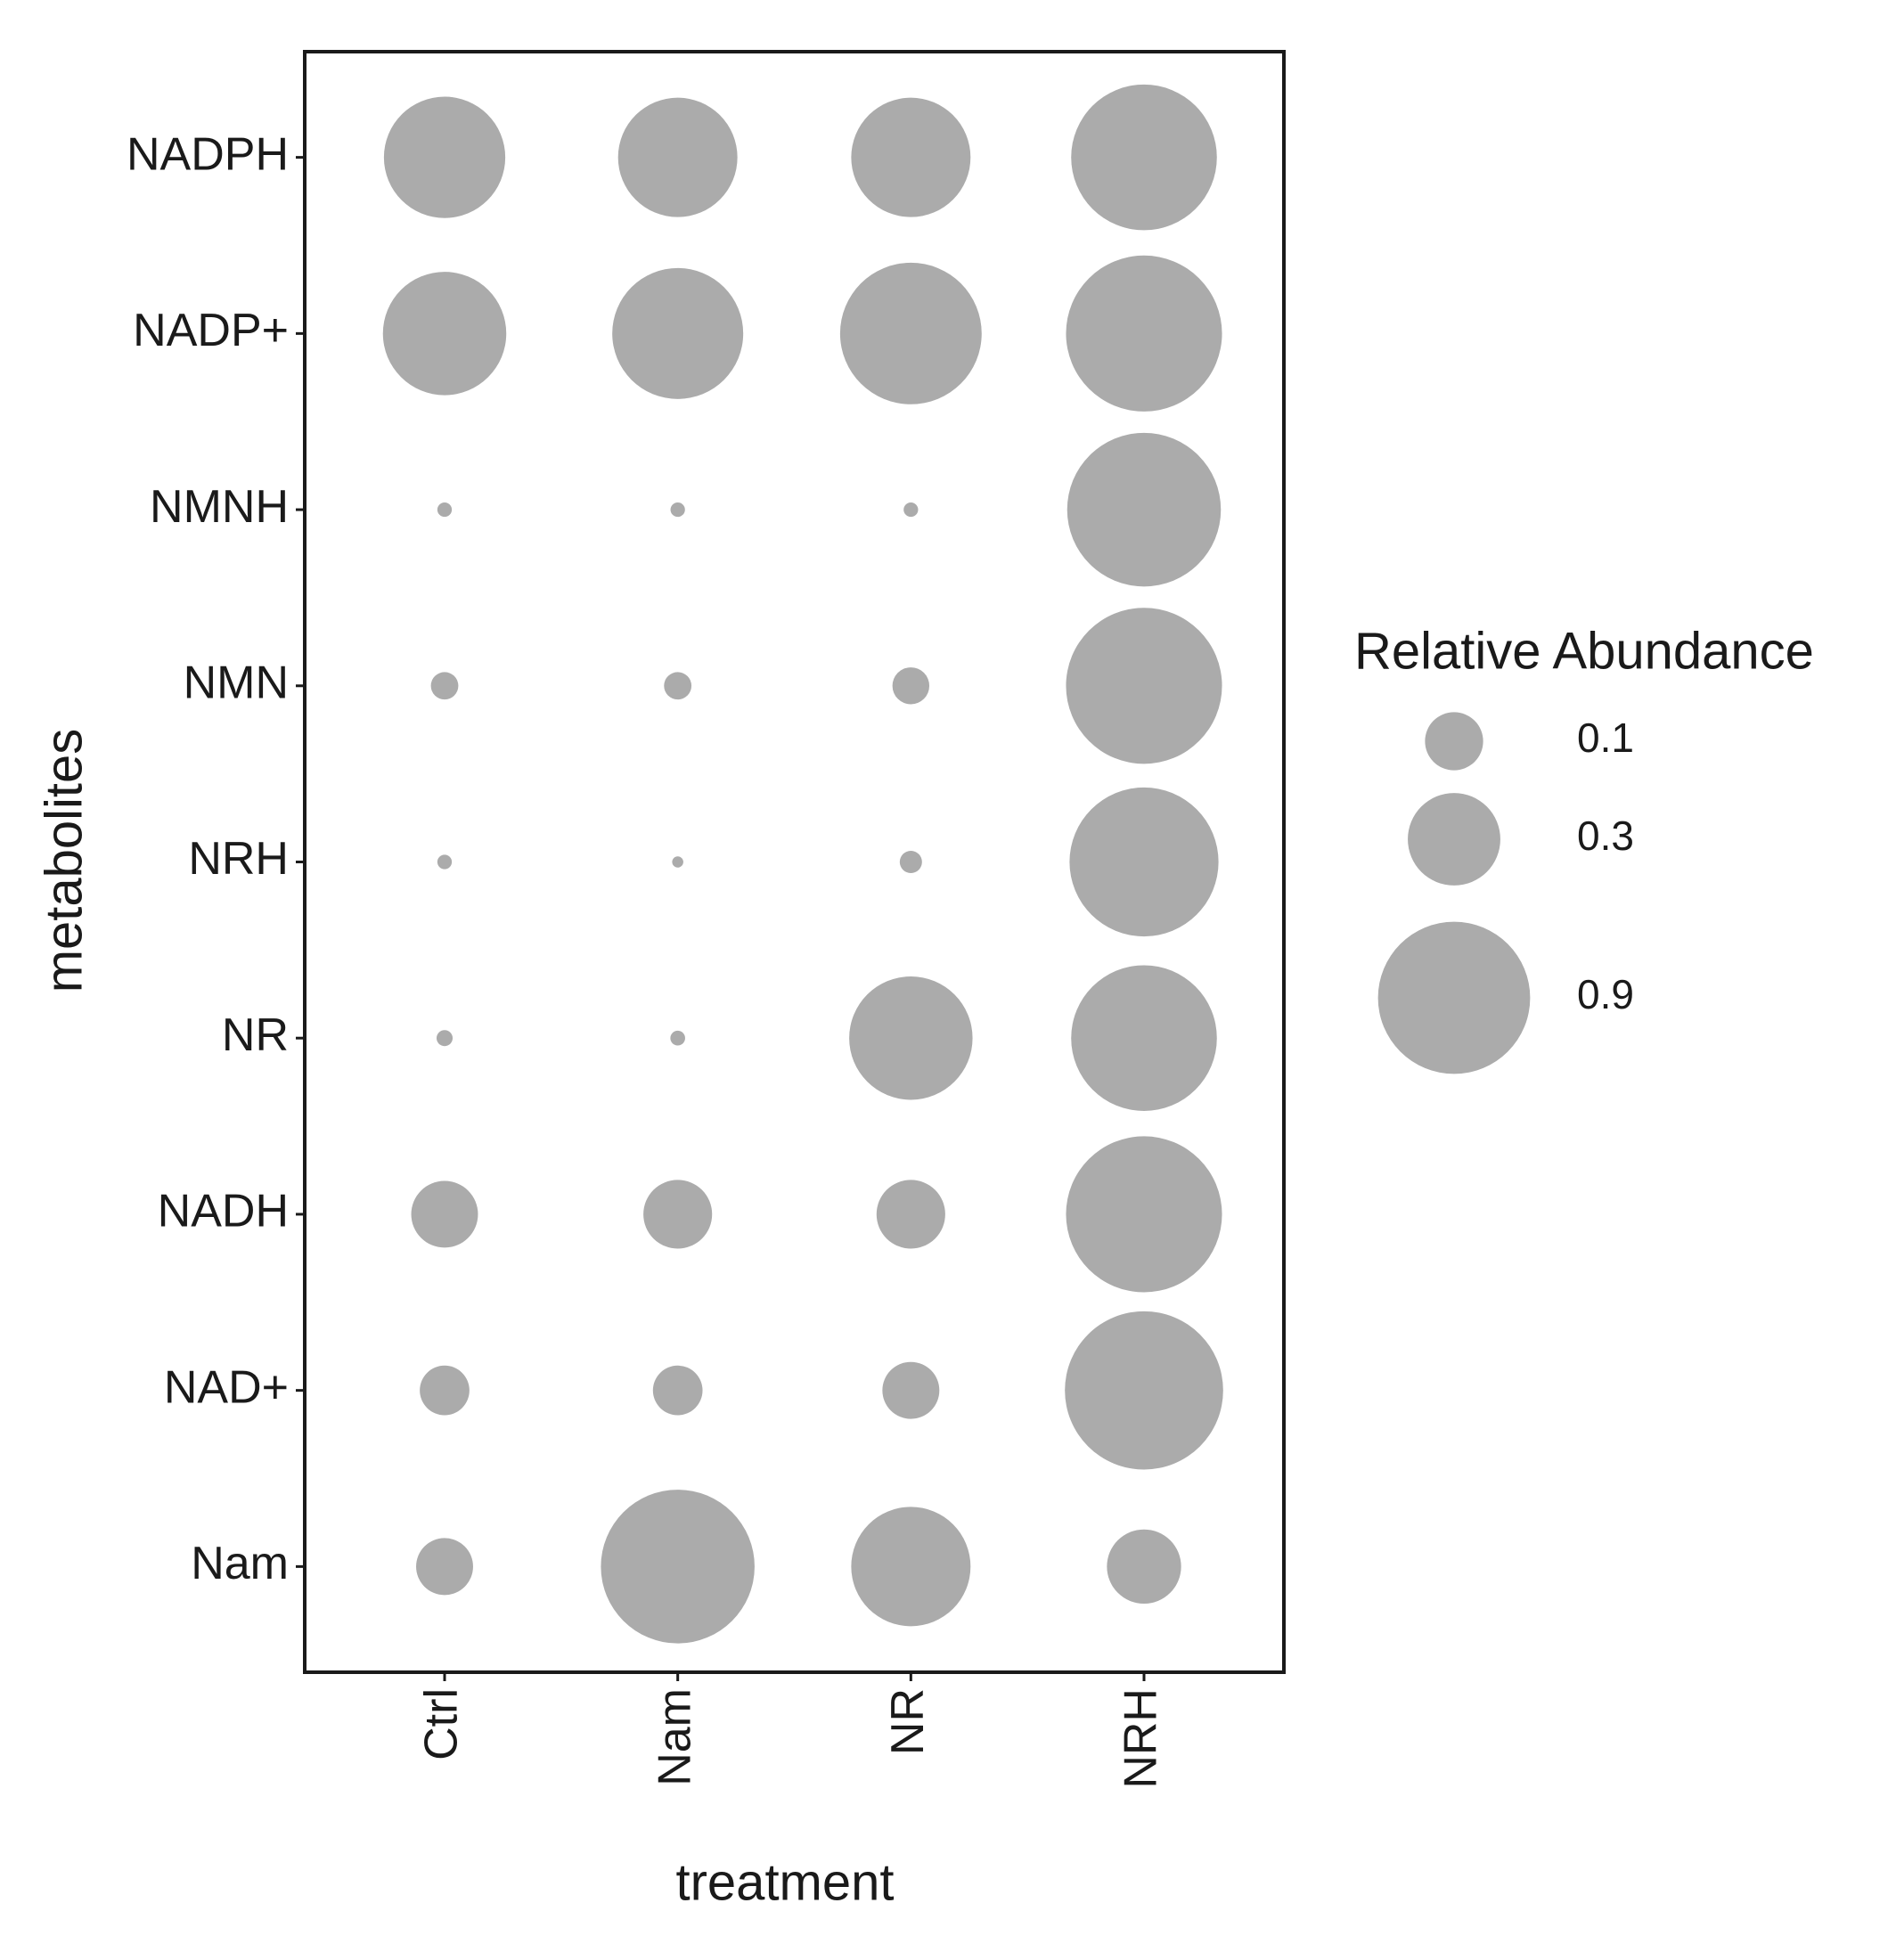 Image resolution: width=1896 pixels, height=1960 pixels. Describe the element at coordinates (442, 1724) in the screenshot. I see `x-tick-label: Ctrl` at that location.